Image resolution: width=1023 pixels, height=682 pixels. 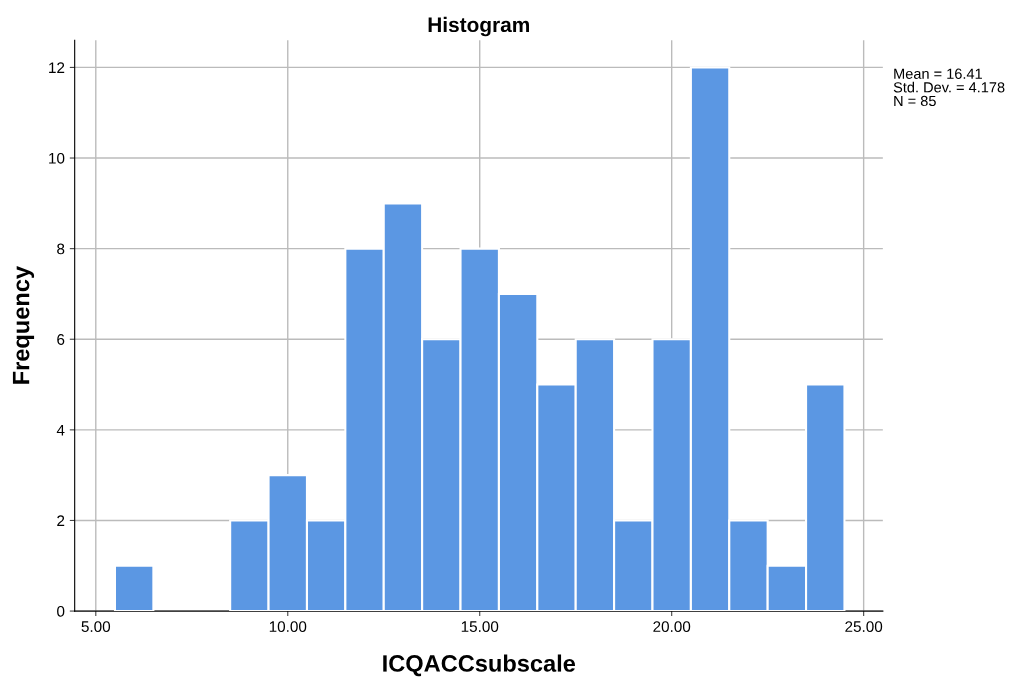 I want to click on y-tick-label: 4, so click(x=60, y=430).